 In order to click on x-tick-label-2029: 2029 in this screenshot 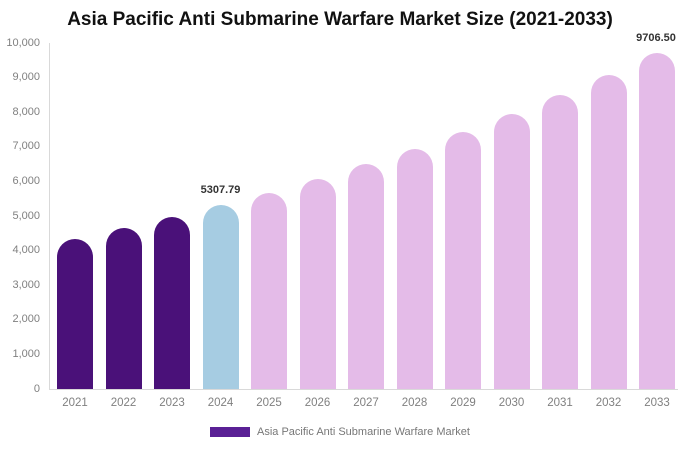, I will do `click(463, 403)`.